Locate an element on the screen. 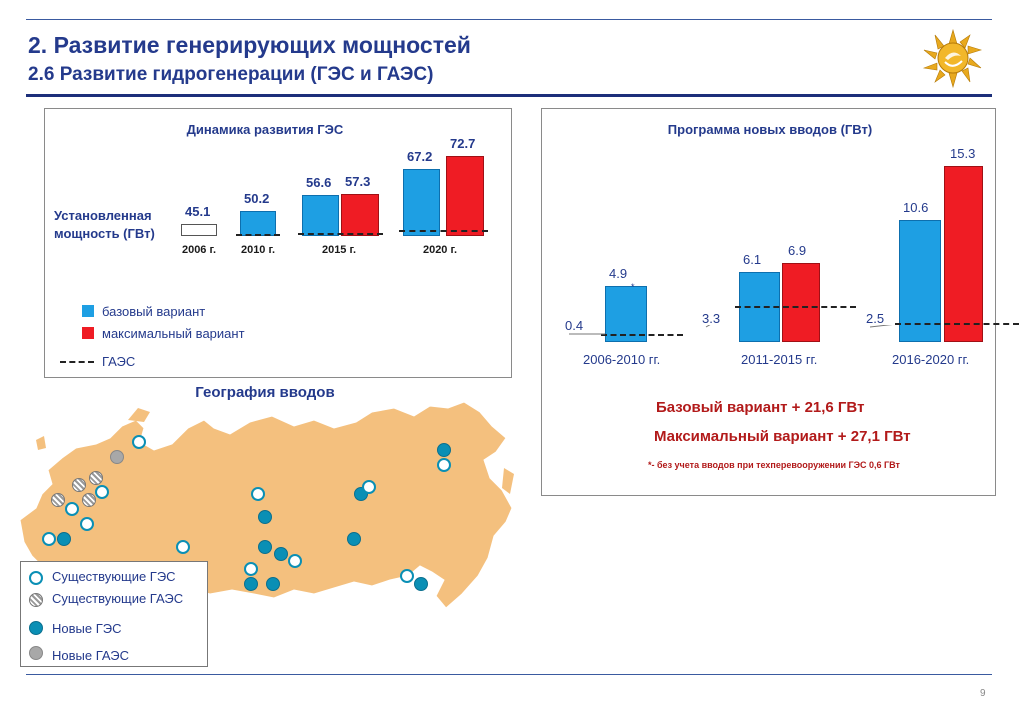 Image resolution: width=1023 pixels, height=708 pixels. program-period-2: 2016-2020 гг. is located at coordinates (931, 359).